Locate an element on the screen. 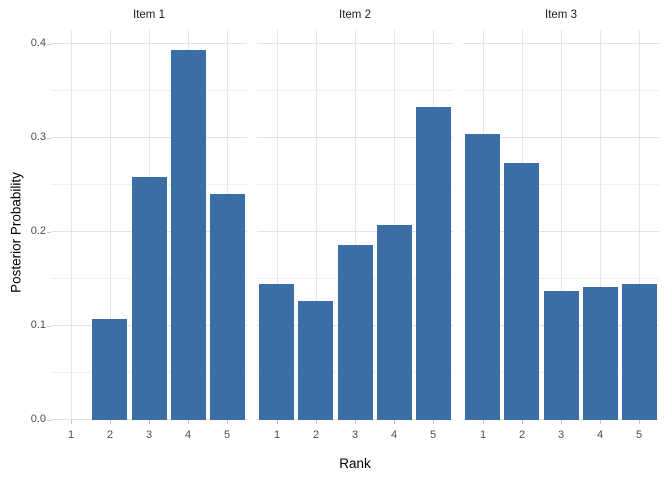  y-tick-label: 0.4 is located at coordinates (38, 43).